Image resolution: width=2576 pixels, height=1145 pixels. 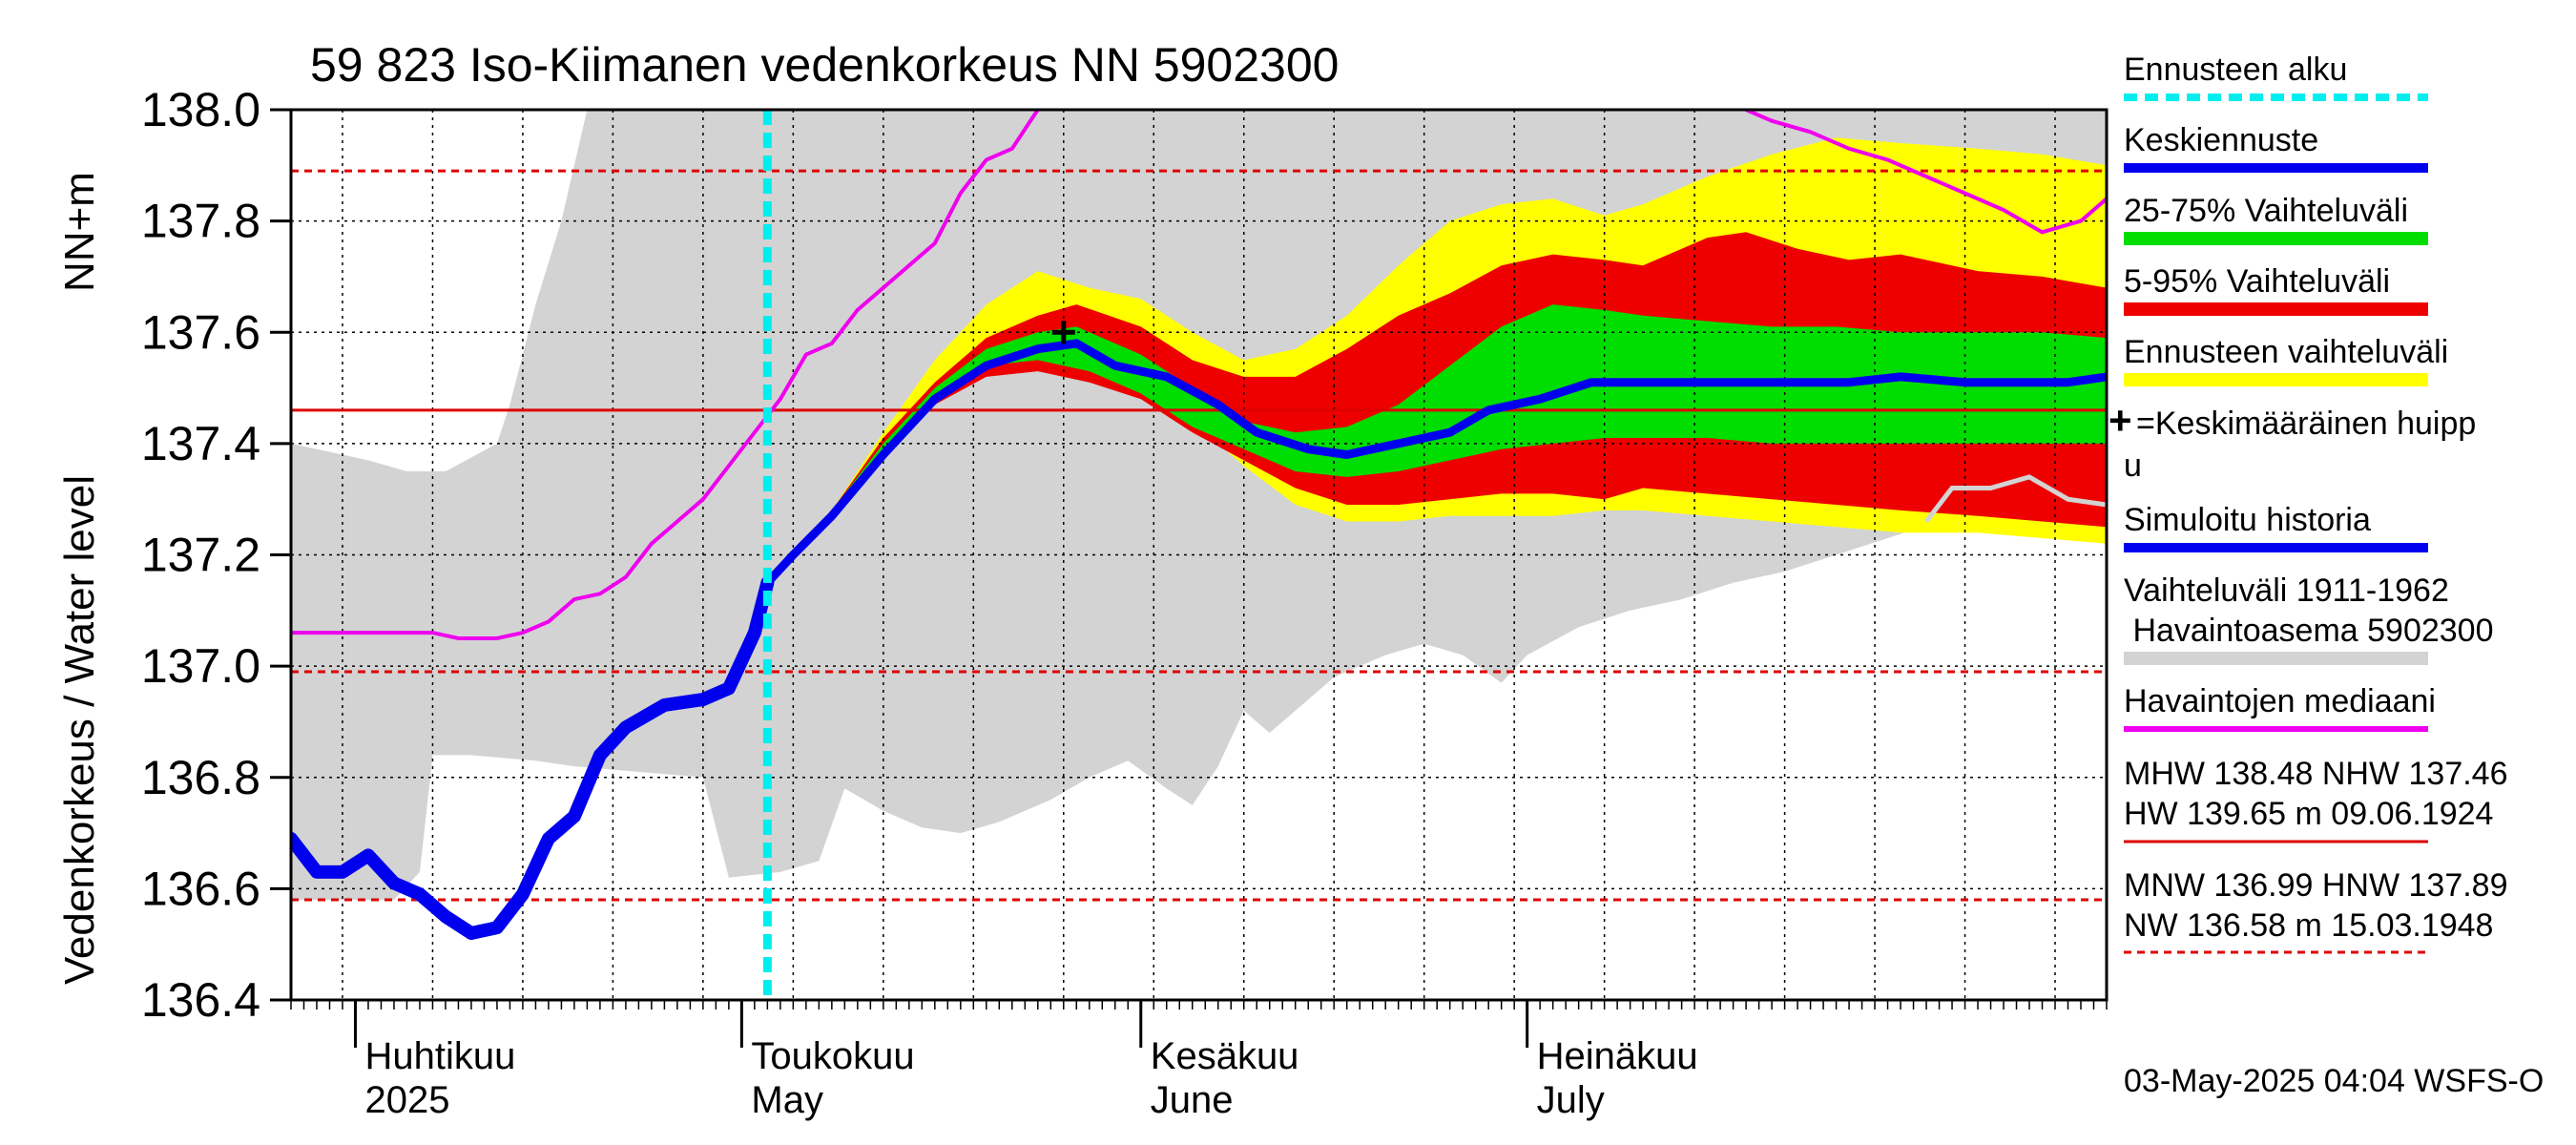 I want to click on stats-low-line2: NW 136.58 m 15.03.1948, so click(x=2308, y=925).